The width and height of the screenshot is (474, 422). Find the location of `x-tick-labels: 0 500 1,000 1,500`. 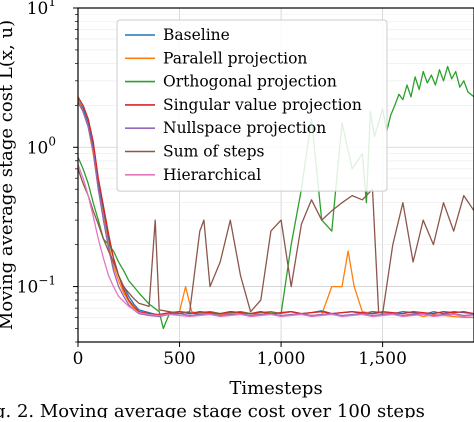

x-tick-labels: 0 500 1,000 1,500 is located at coordinates (240, 359).